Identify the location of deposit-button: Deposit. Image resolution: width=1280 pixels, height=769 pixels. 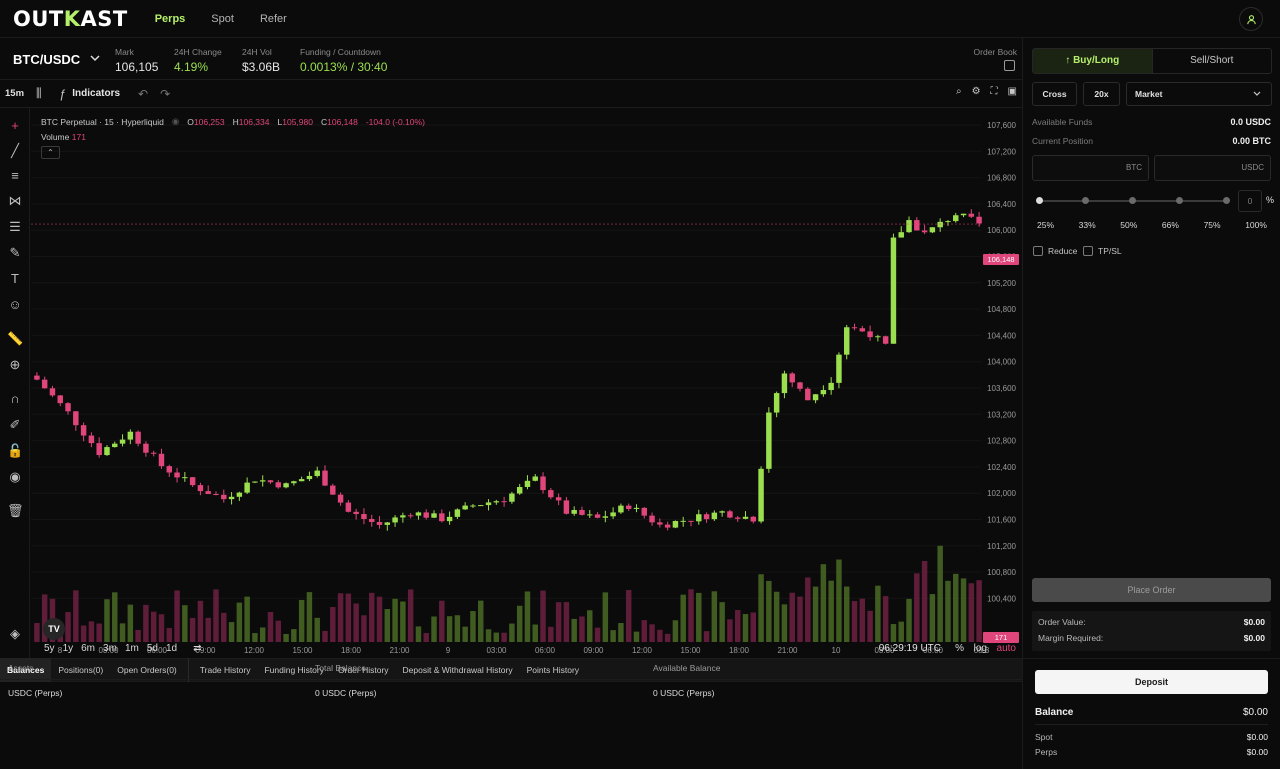
(1151, 682).